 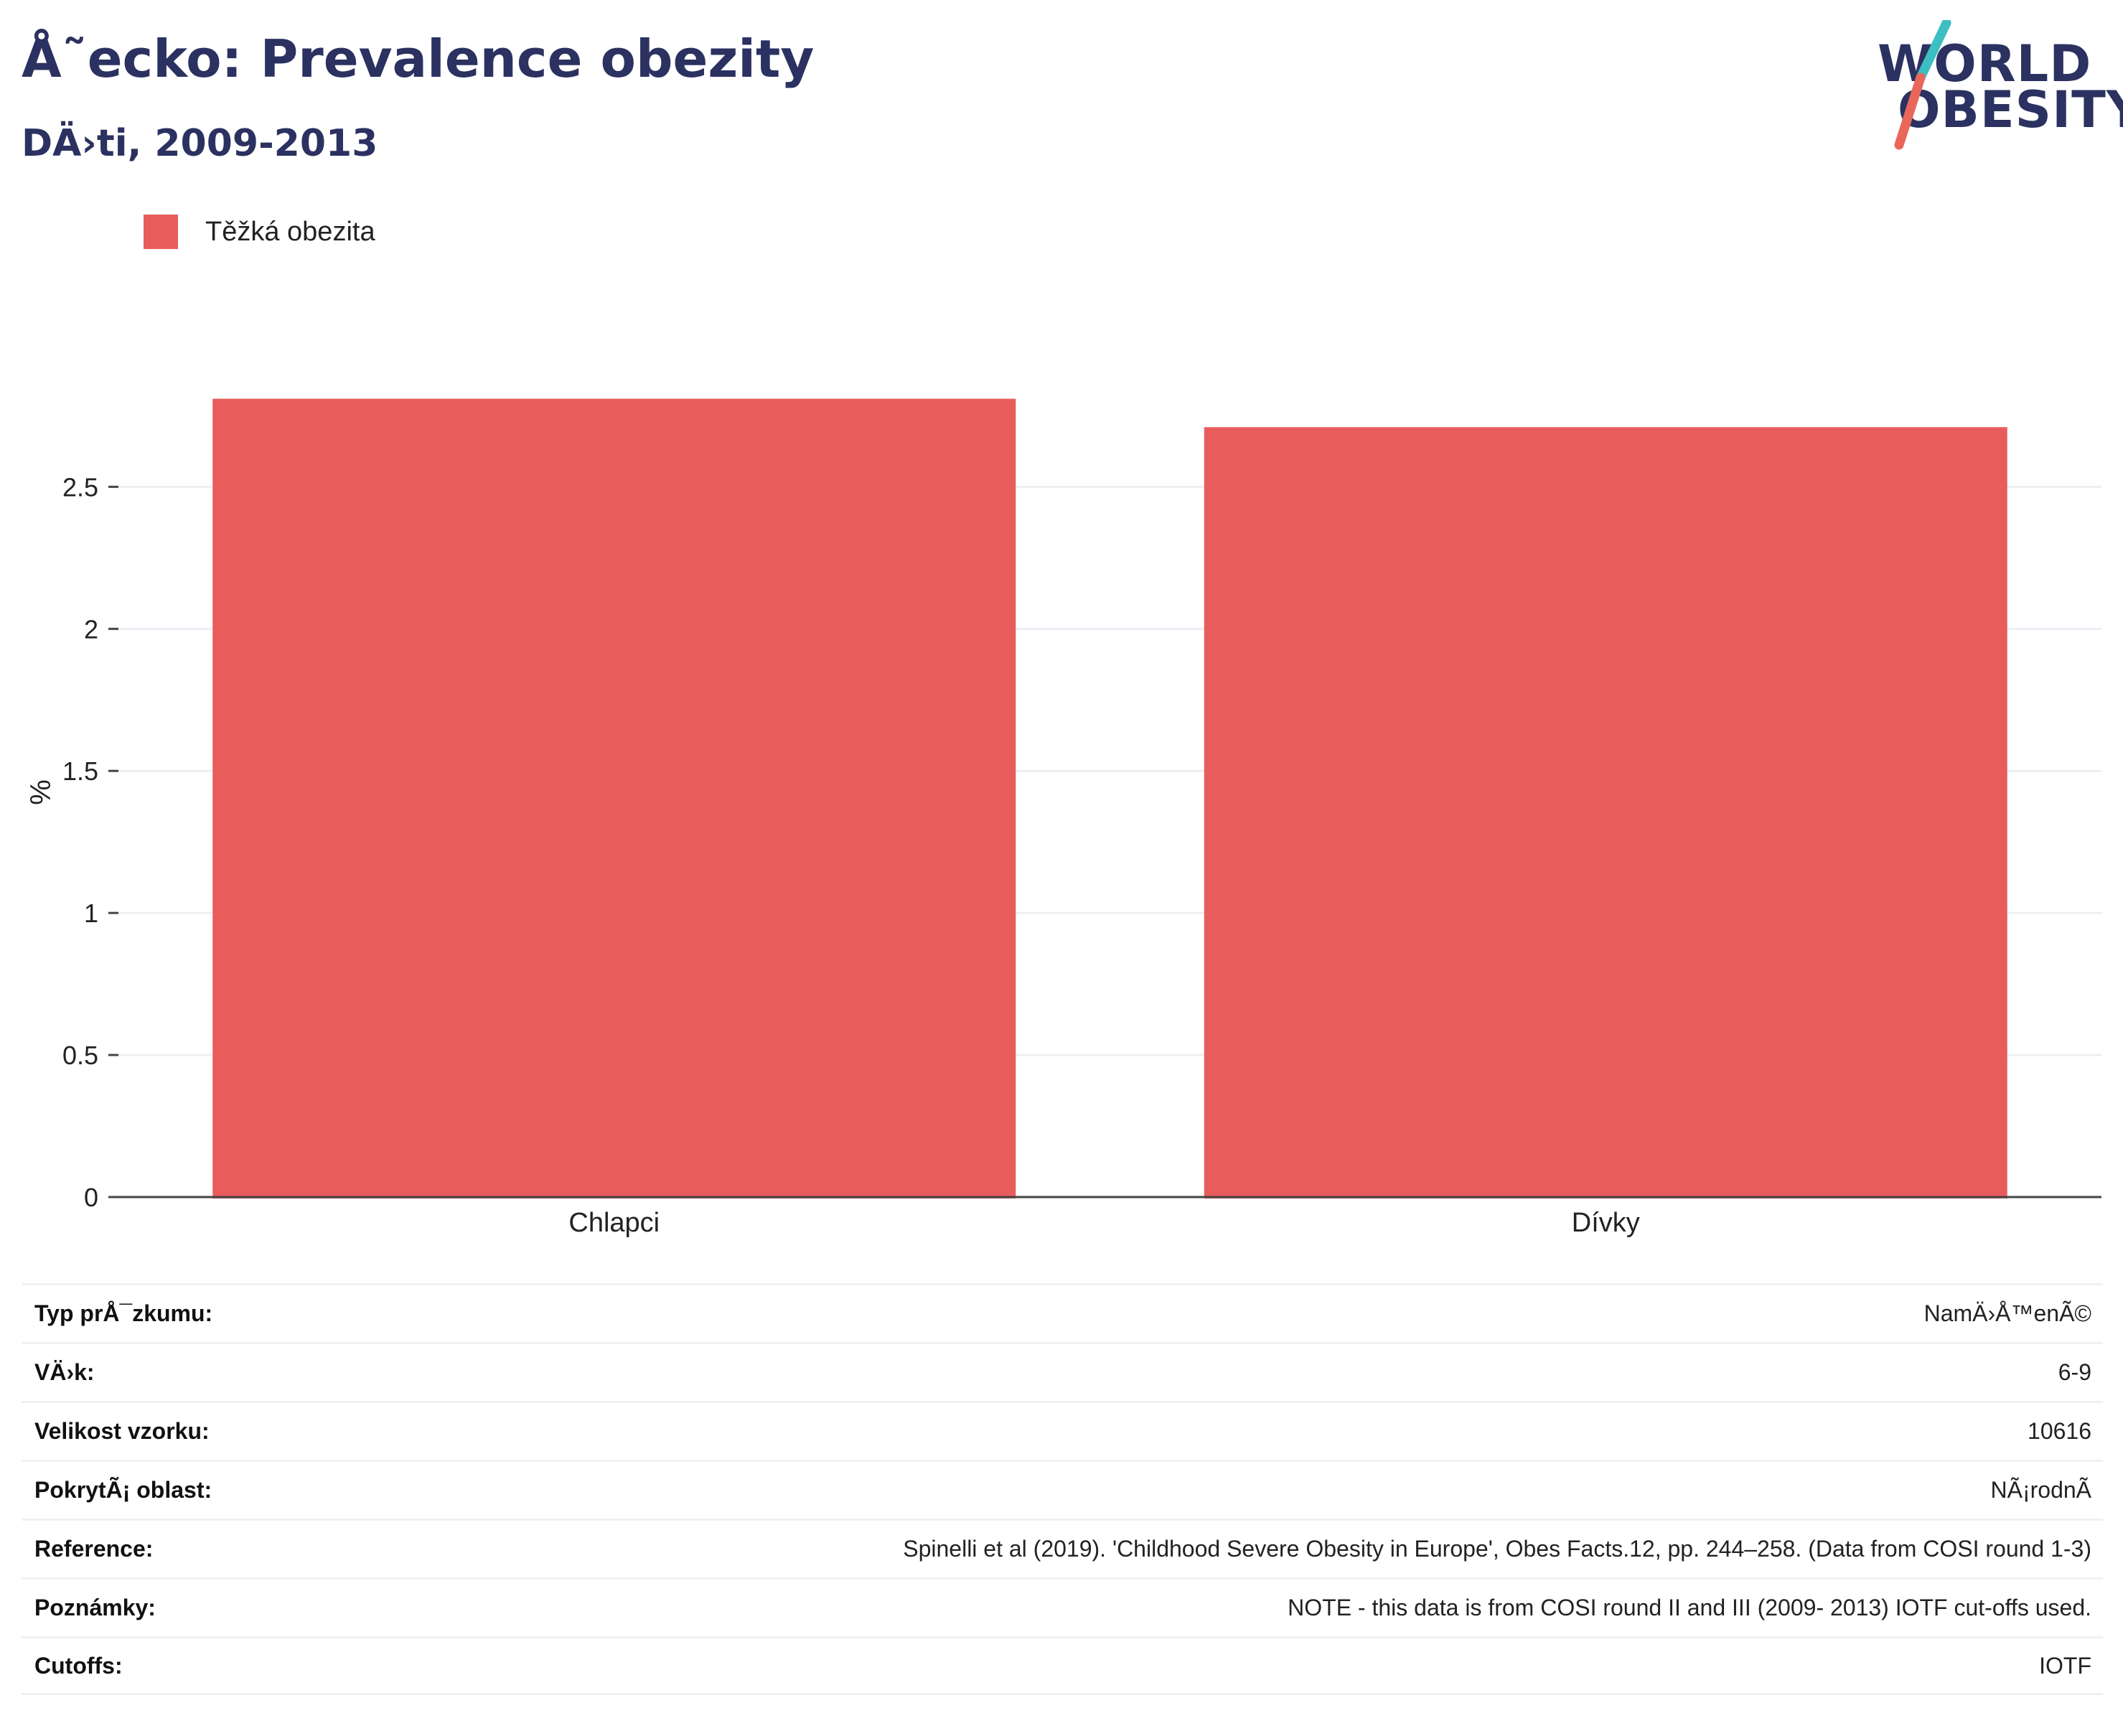 I want to click on info-row: VÄ›k: 6-9, so click(x=1062, y=1371).